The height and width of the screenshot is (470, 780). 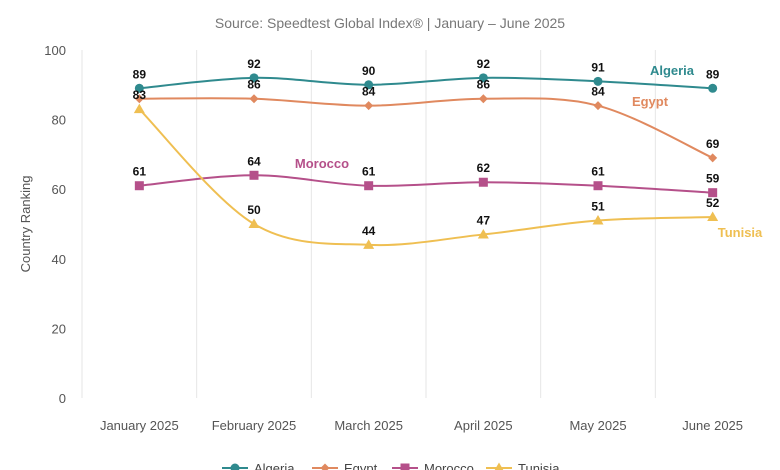 What do you see at coordinates (62, 398) in the screenshot?
I see `y-tick-label: 0` at bounding box center [62, 398].